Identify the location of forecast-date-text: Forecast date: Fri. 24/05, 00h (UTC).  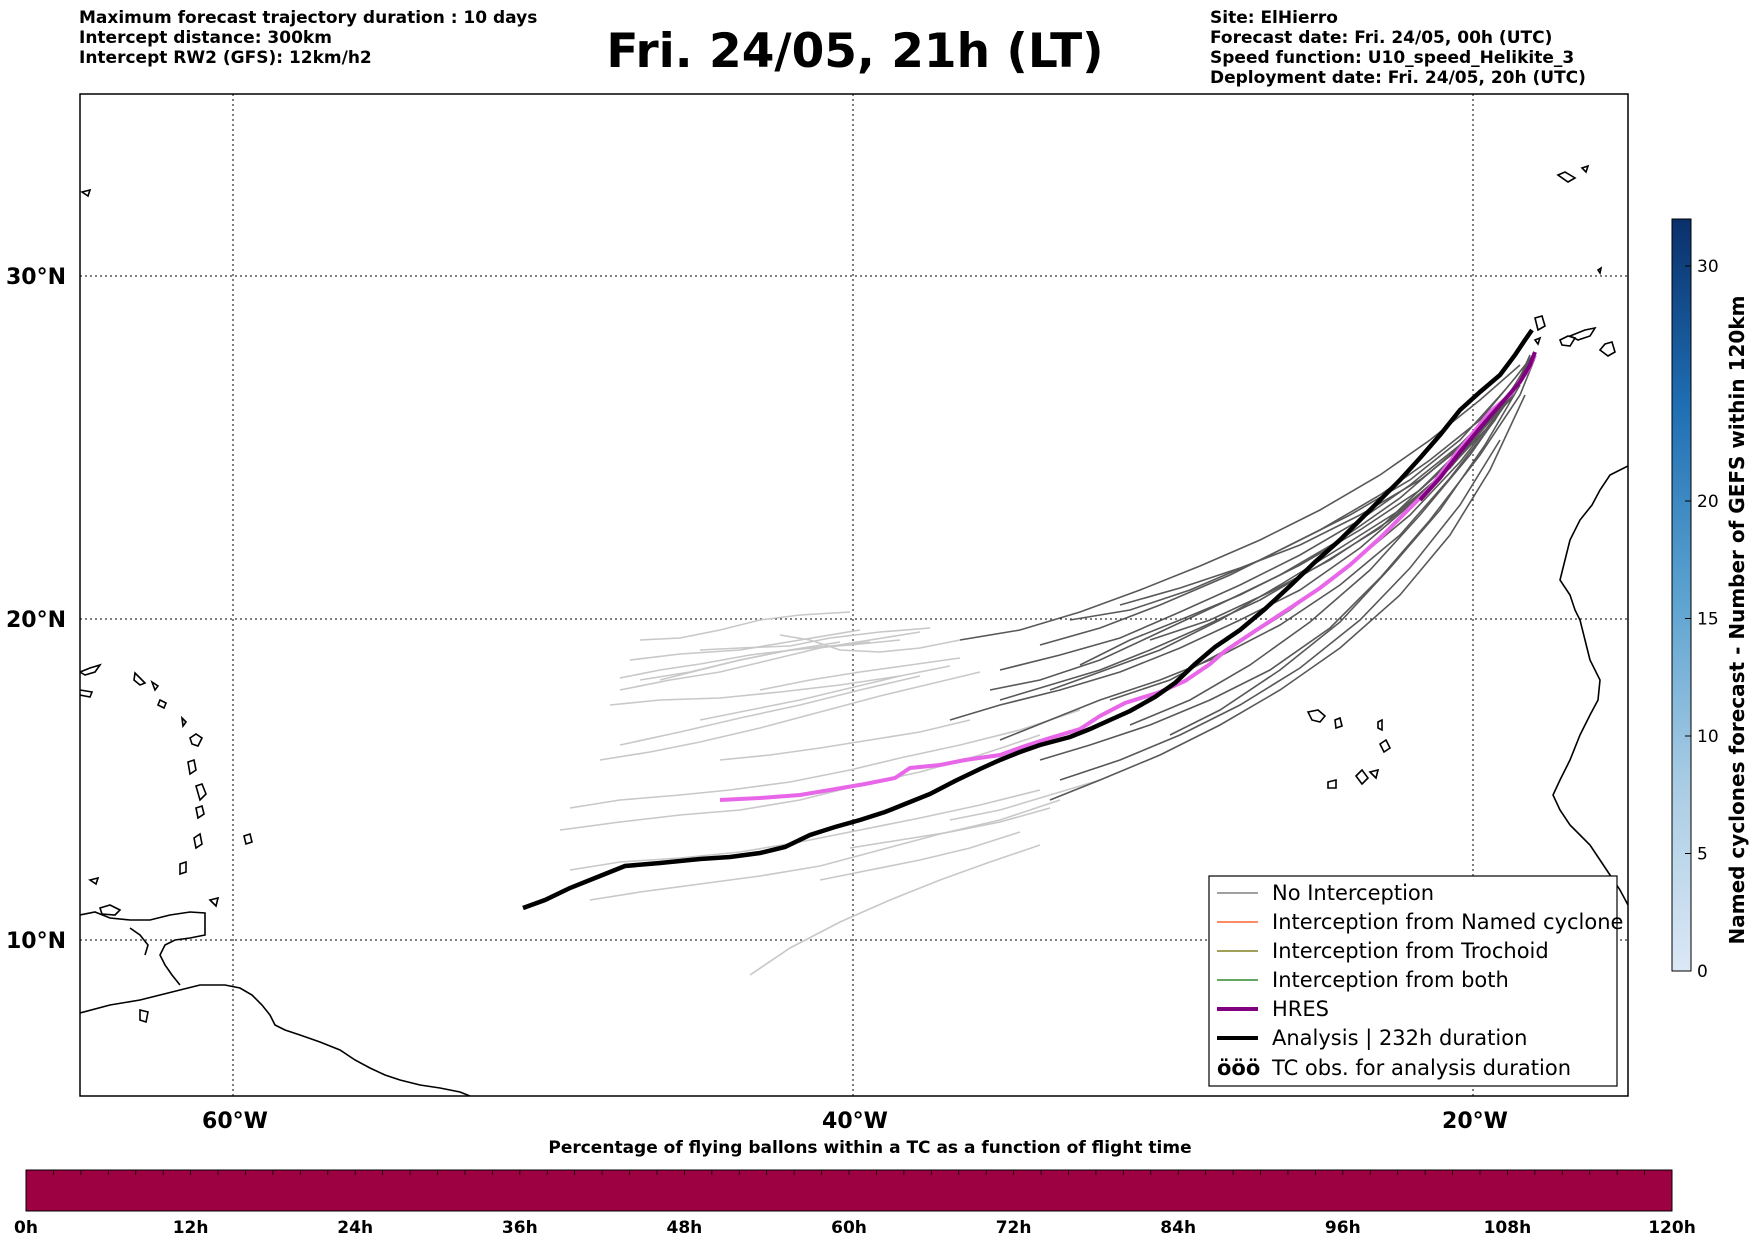
(1381, 38).